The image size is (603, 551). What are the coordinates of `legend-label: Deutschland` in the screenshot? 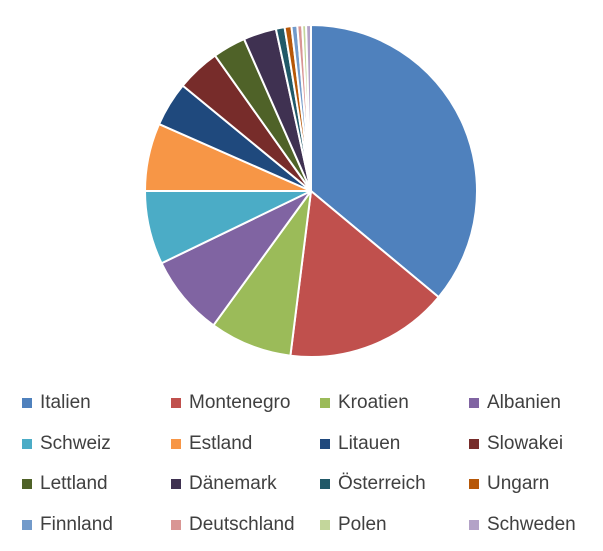 It's located at (242, 524).